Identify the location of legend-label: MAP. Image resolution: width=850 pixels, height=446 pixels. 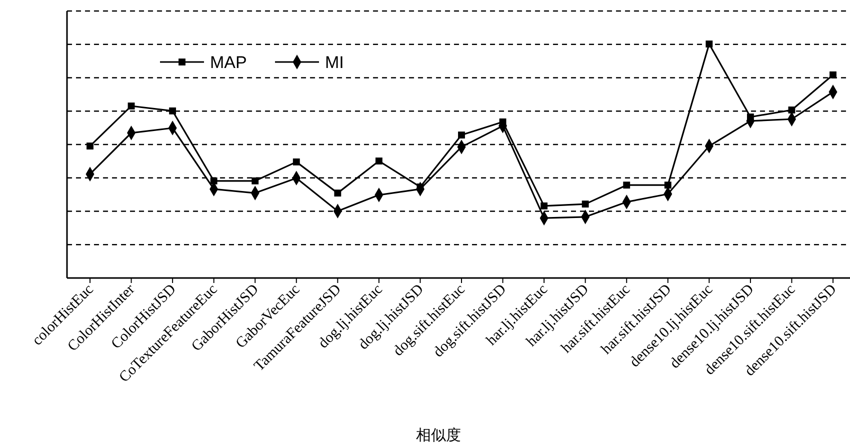
(228, 62).